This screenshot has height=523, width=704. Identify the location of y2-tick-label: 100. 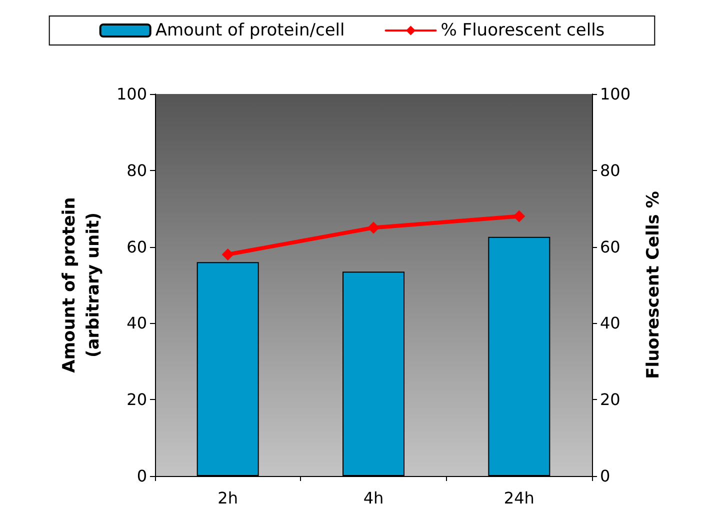
(615, 94).